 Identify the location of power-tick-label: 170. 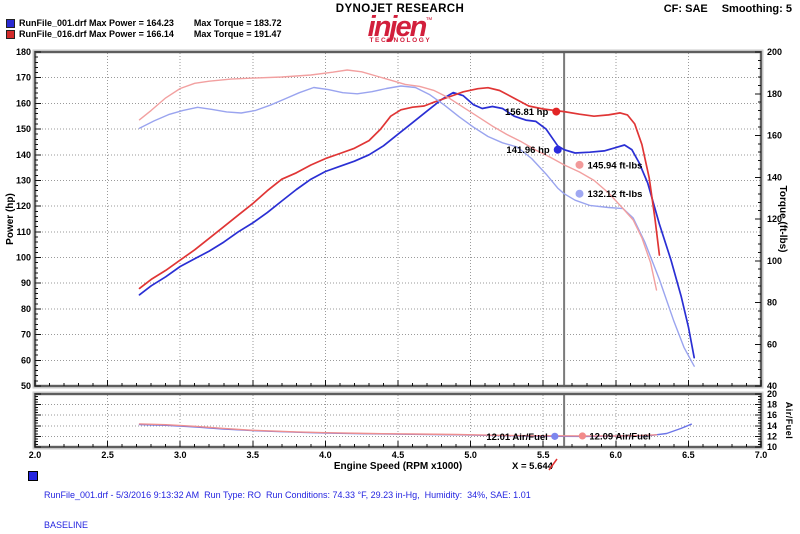
(23, 78).